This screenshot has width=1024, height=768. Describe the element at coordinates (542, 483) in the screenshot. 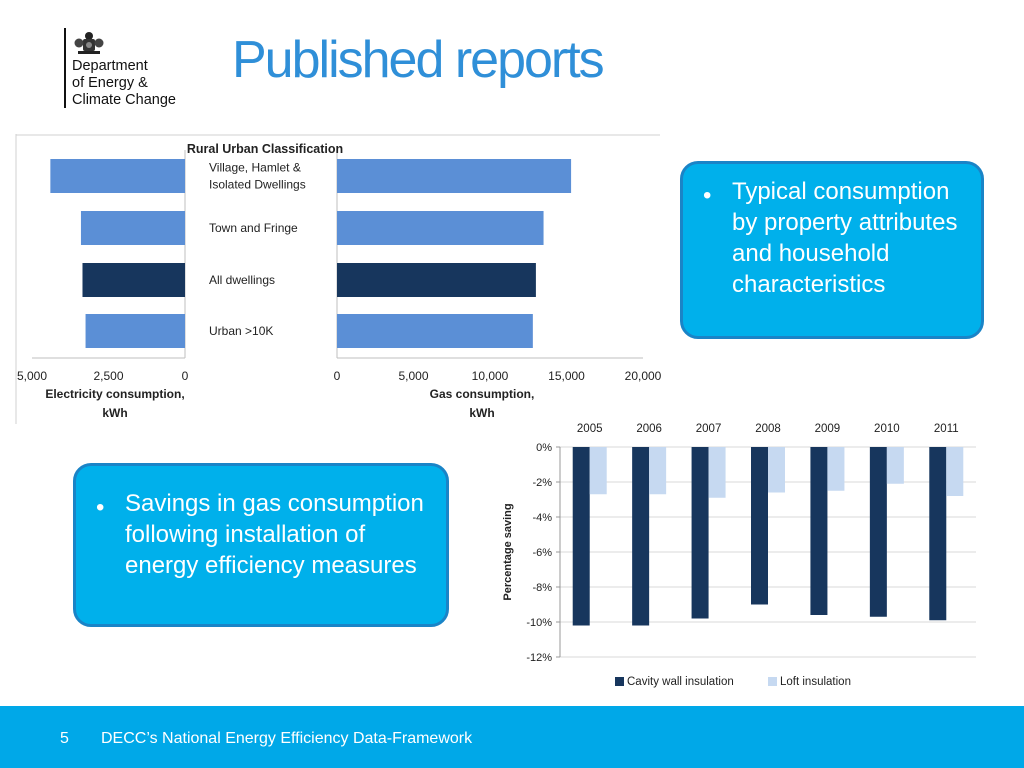

I see `y-tick-label: -2%` at that location.